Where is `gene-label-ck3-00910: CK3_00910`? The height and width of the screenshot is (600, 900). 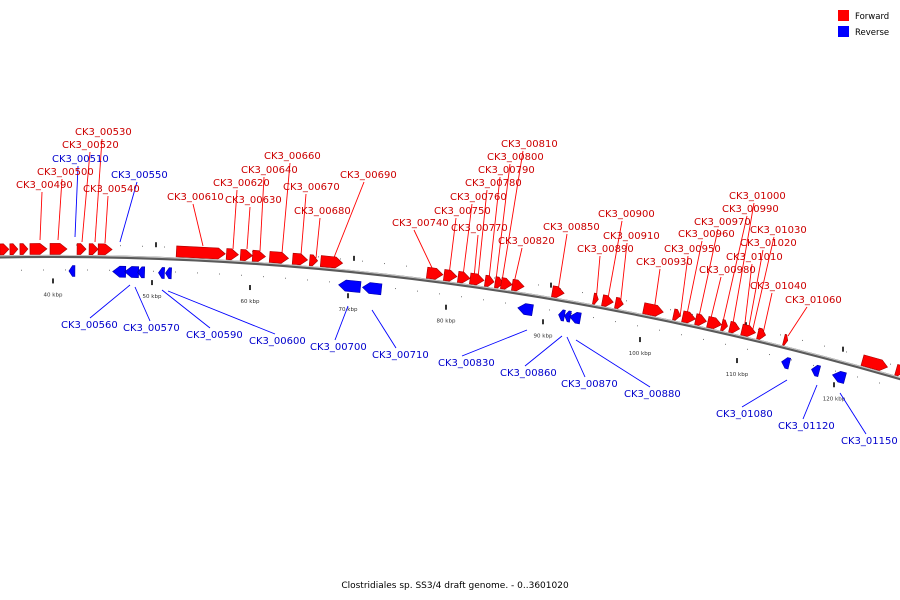
gene-label-ck3-00910: CK3_00910 is located at coordinates (631, 236).